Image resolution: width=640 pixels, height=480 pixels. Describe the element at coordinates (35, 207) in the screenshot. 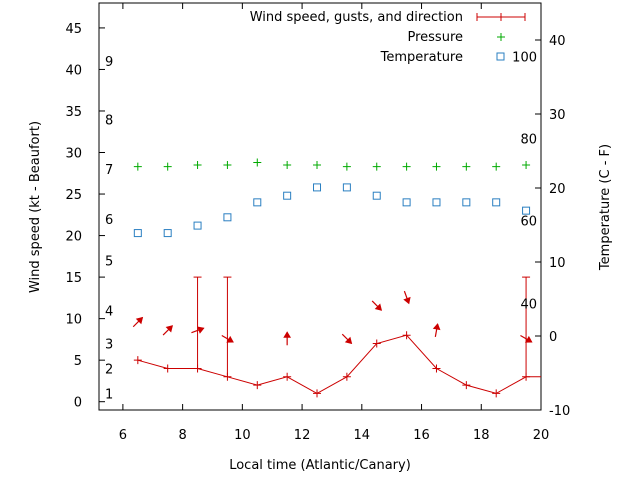

I see `y-axis-left-label: Wind speed (kt - Beaufort)` at that location.